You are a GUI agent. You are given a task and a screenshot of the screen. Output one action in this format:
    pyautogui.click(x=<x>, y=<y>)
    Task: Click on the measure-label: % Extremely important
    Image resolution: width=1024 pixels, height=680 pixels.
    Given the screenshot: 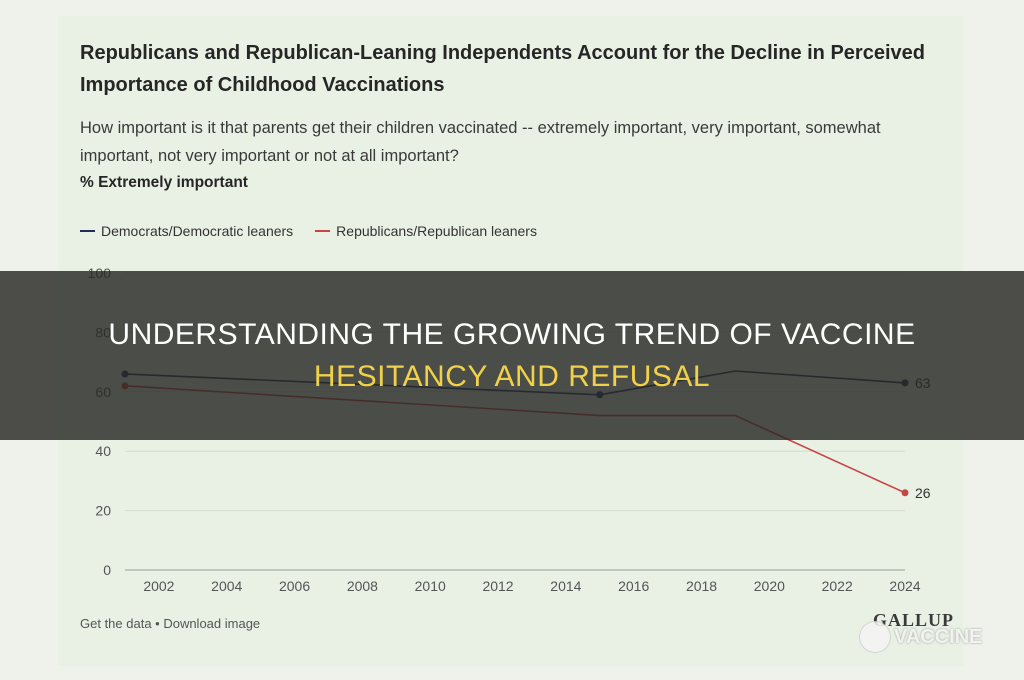 What is the action you would take?
    pyautogui.click(x=164, y=182)
    